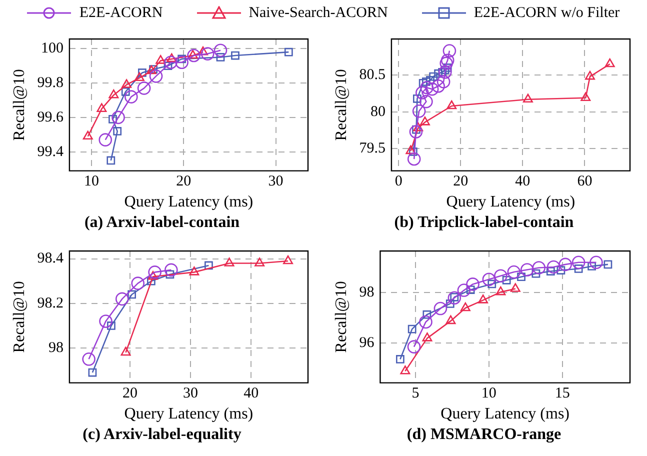  Describe the element at coordinates (372, 148) in the screenshot. I see `y-tick-label: 79.5` at that location.